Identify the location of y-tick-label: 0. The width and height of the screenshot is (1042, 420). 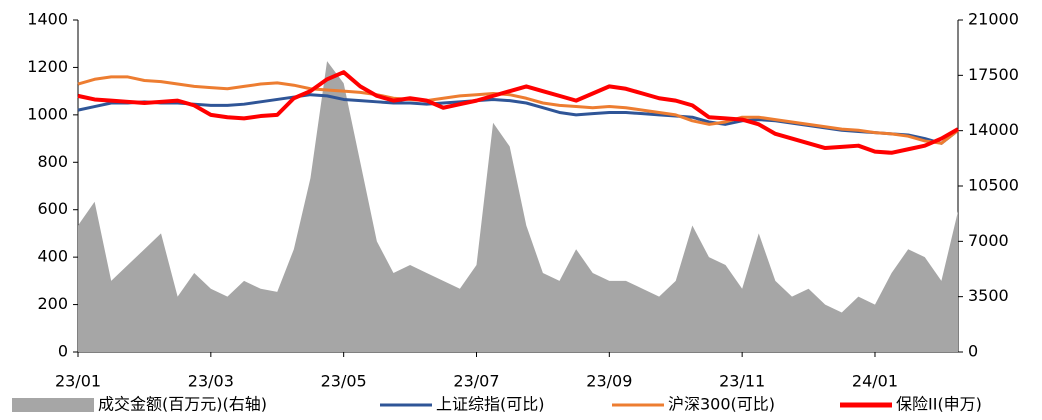
(63, 351).